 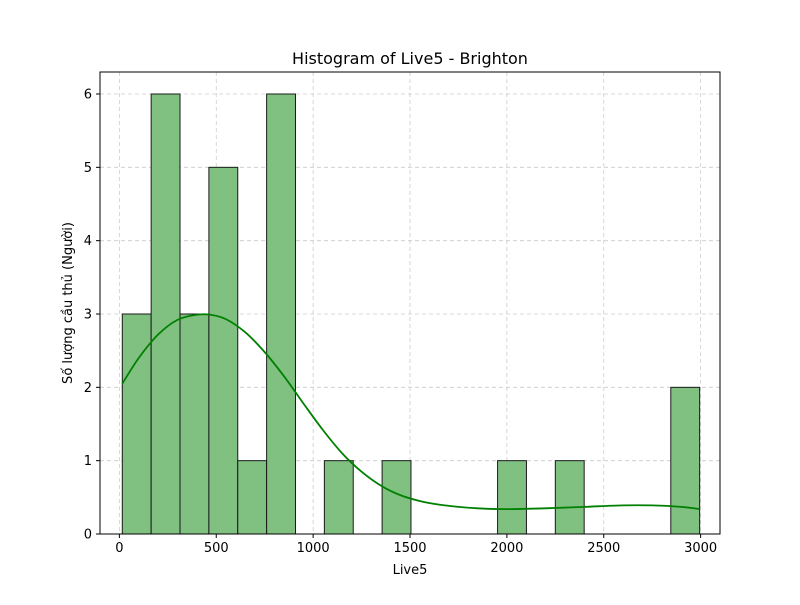 What do you see at coordinates (88, 95) in the screenshot?
I see `y-tick-label: 6` at bounding box center [88, 95].